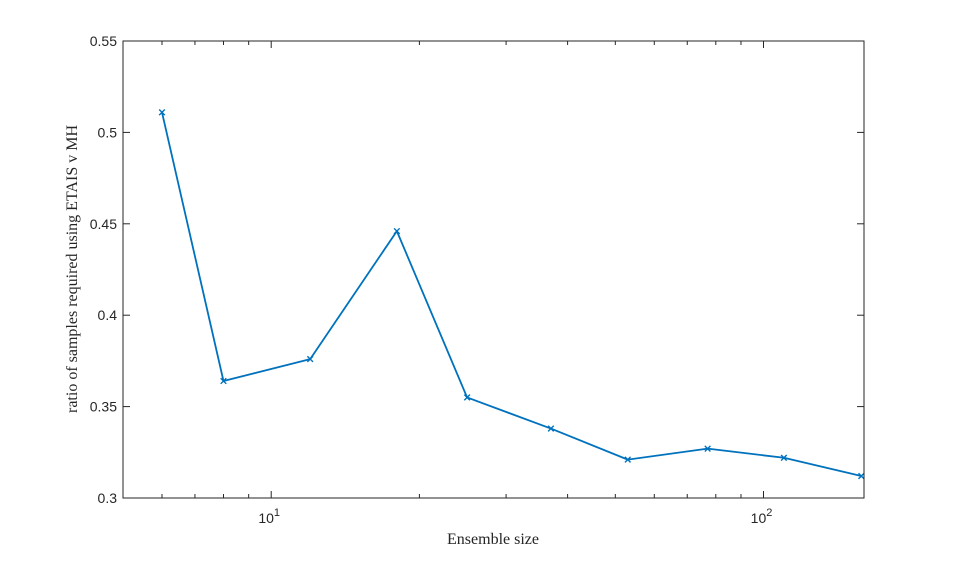 Image resolution: width=955 pixels, height=561 pixels. What do you see at coordinates (103, 224) in the screenshot?
I see `y-tick-label: 0.45` at bounding box center [103, 224].